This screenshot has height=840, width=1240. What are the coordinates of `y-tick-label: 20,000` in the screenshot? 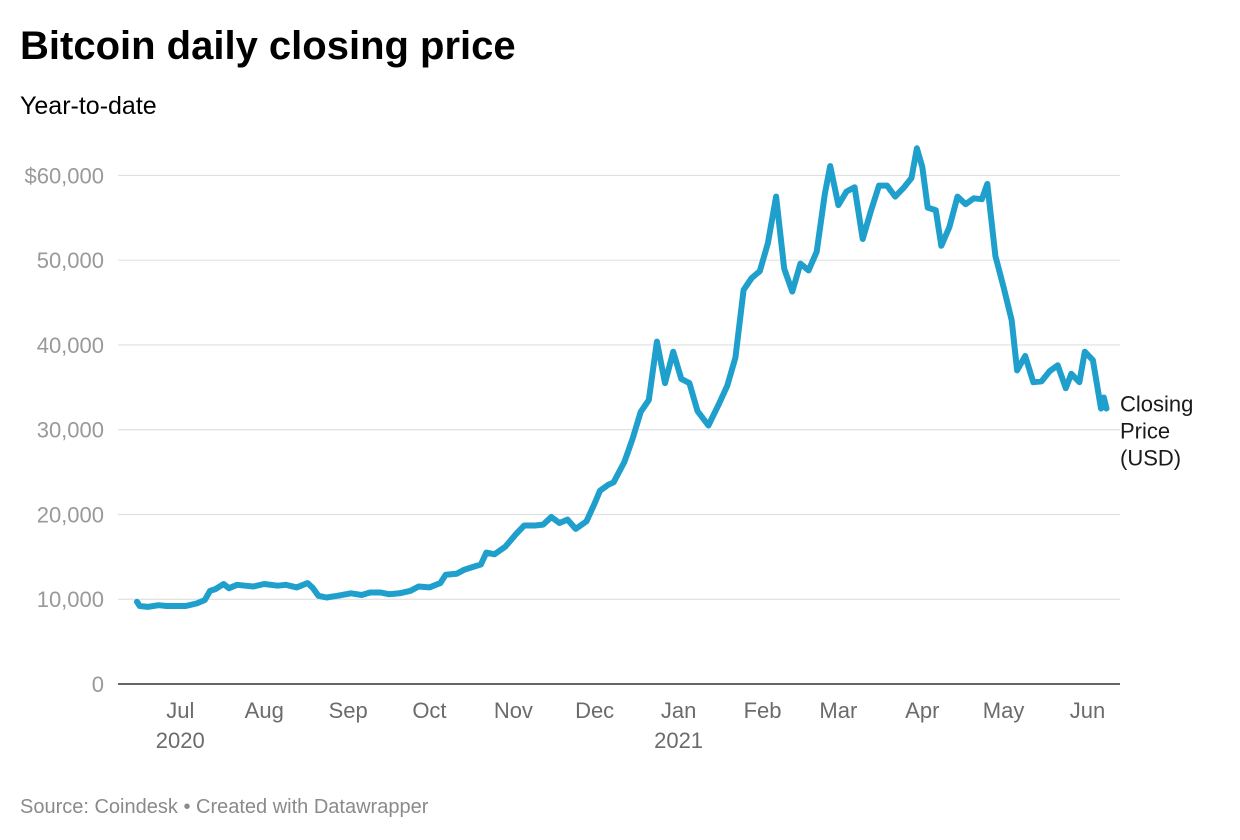 It's located at (70, 514).